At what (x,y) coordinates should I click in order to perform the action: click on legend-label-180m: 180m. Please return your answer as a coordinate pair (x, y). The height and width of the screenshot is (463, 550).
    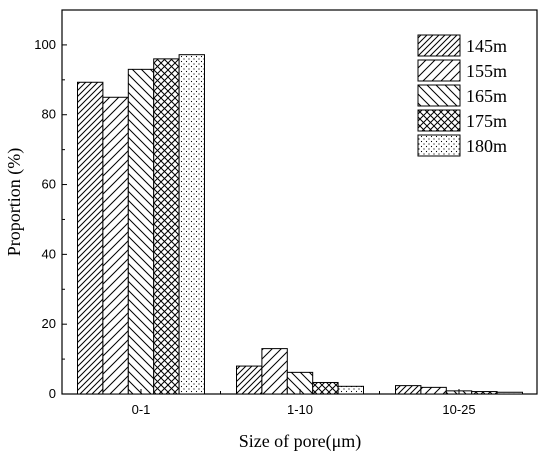
    Looking at the image, I should click on (486, 146).